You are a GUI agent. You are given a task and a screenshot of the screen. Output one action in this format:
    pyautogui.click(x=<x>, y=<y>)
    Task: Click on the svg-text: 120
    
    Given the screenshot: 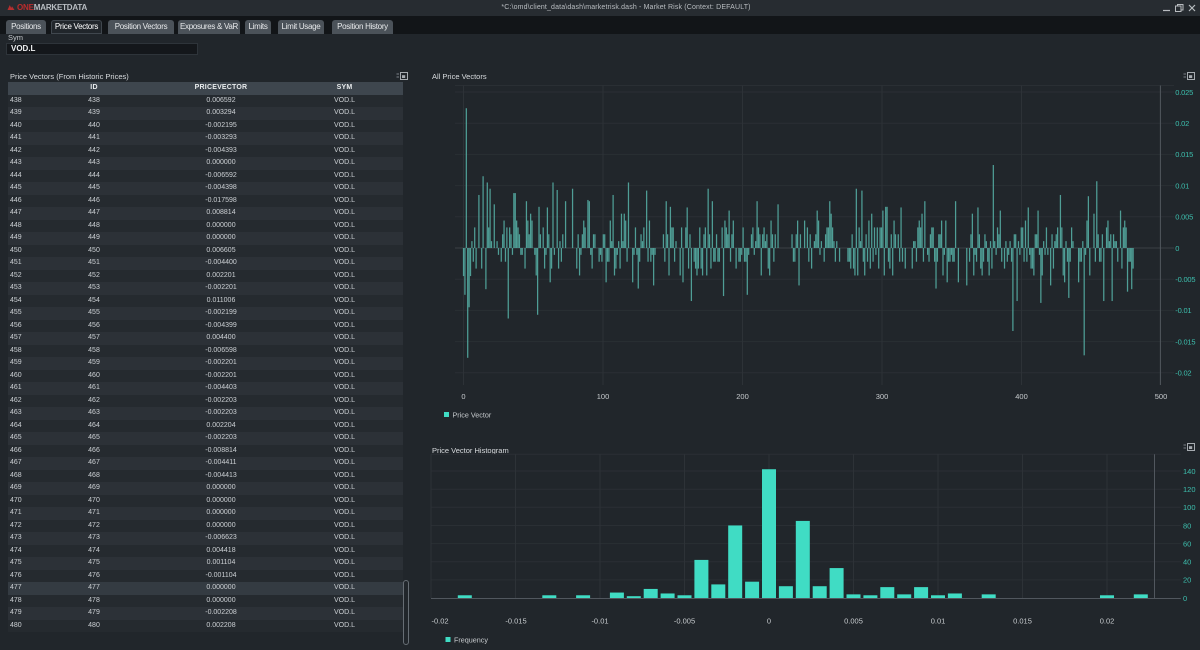 What is the action you would take?
    pyautogui.click(x=1189, y=489)
    